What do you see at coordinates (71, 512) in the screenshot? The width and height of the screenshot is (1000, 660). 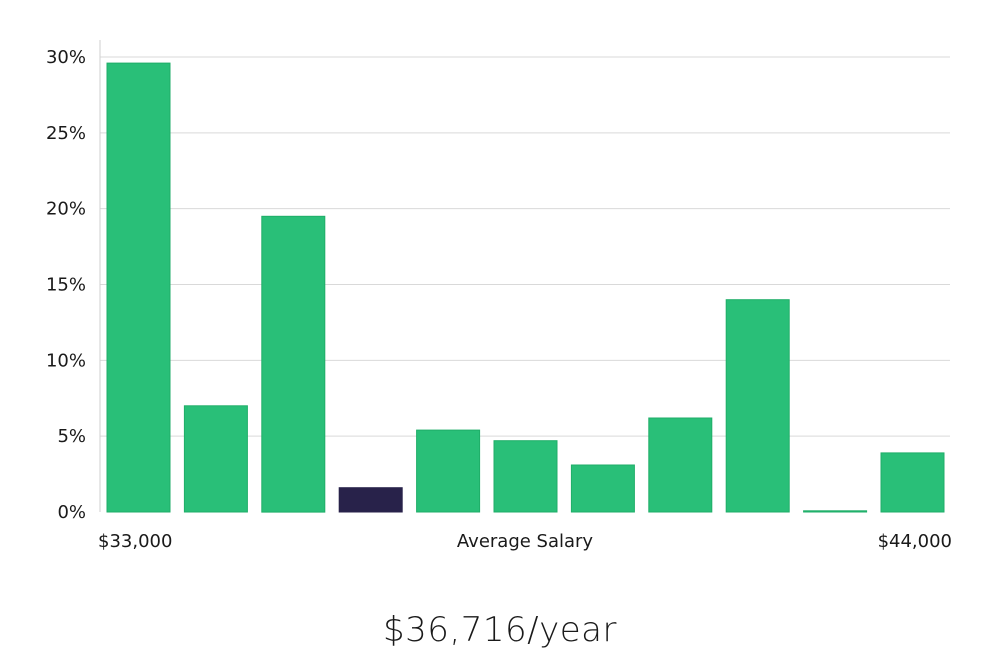 I see `y-tick-label: 0%` at bounding box center [71, 512].